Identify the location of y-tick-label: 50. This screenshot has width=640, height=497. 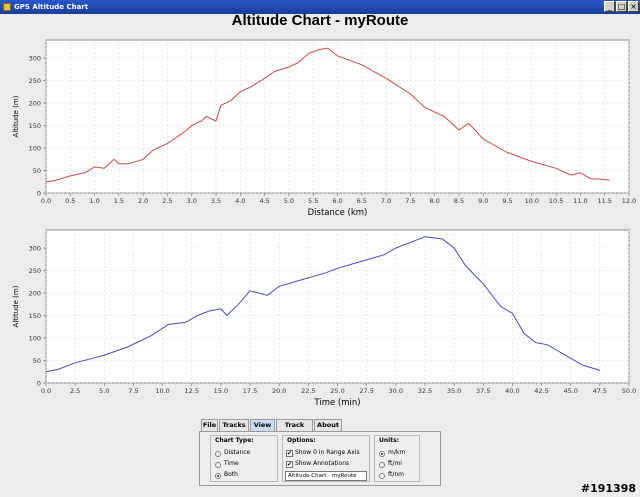
(37, 171).